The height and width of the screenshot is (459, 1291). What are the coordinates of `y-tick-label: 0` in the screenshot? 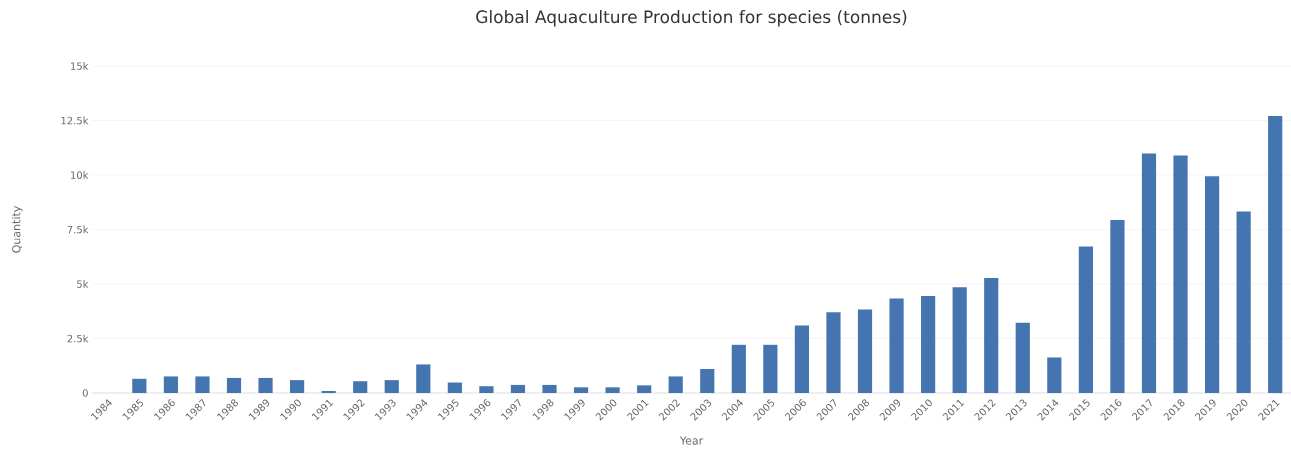 It's located at (85, 393).